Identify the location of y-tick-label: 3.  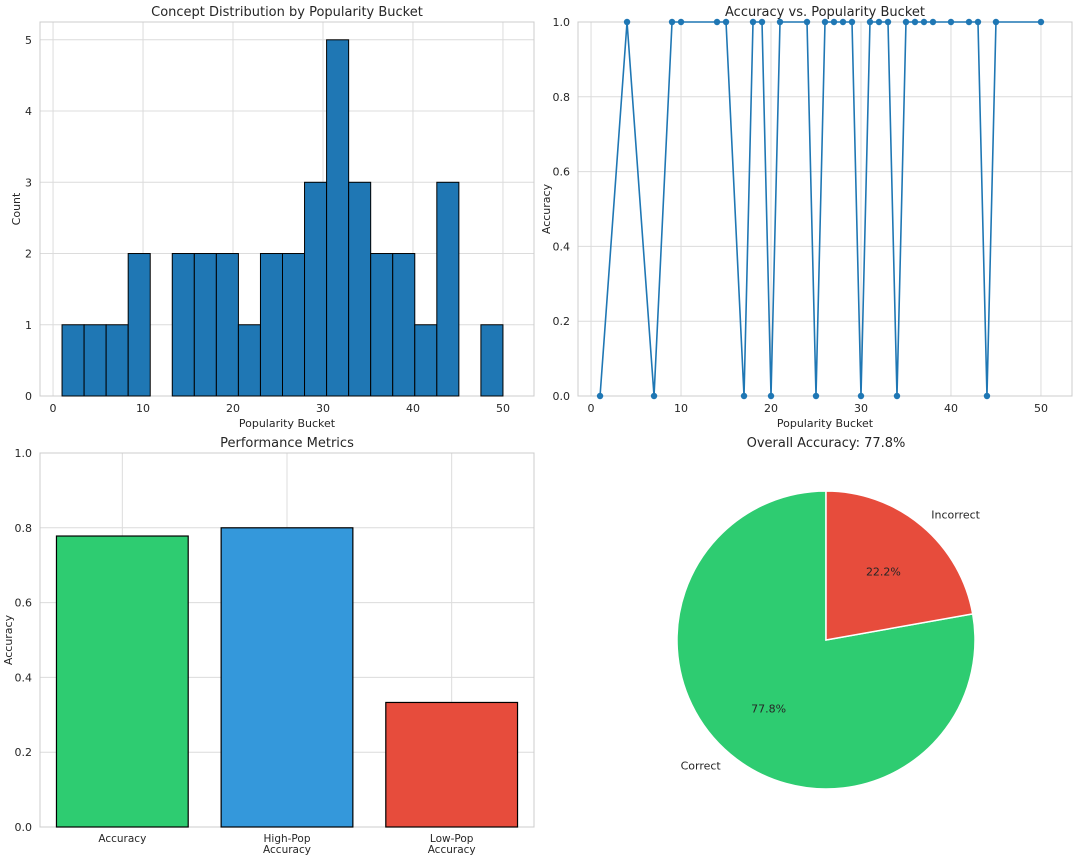
(28, 182).